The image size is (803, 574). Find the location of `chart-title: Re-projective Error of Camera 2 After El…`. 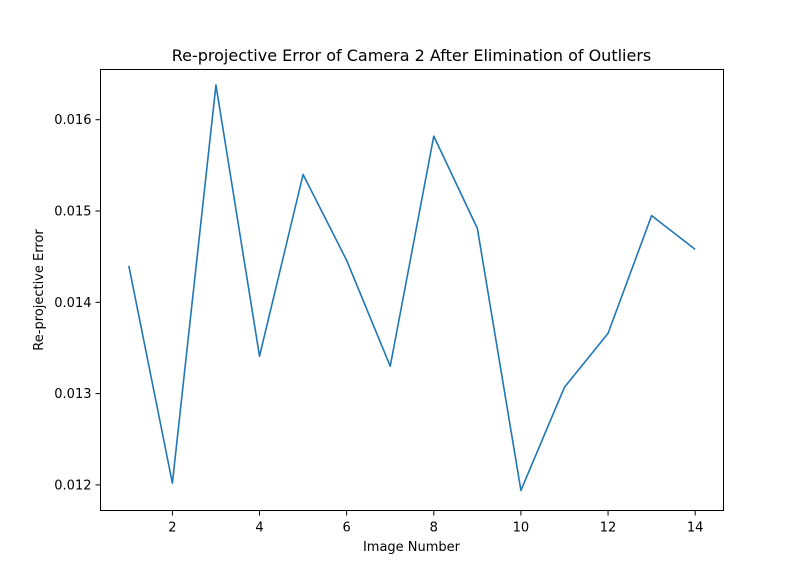

chart-title: Re-projective Error of Camera 2 After El… is located at coordinates (412, 55).